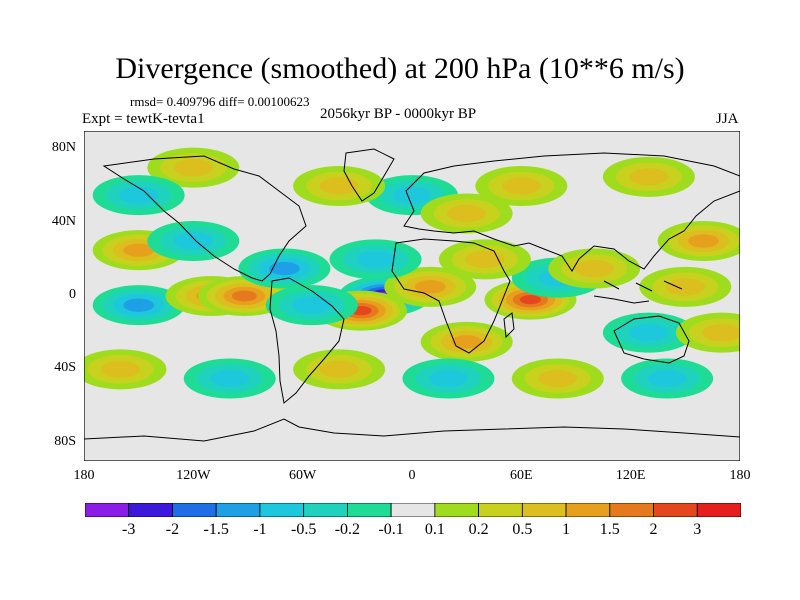 This screenshot has width=800, height=600. I want to click on x-tick-label: 180, so click(740, 475).